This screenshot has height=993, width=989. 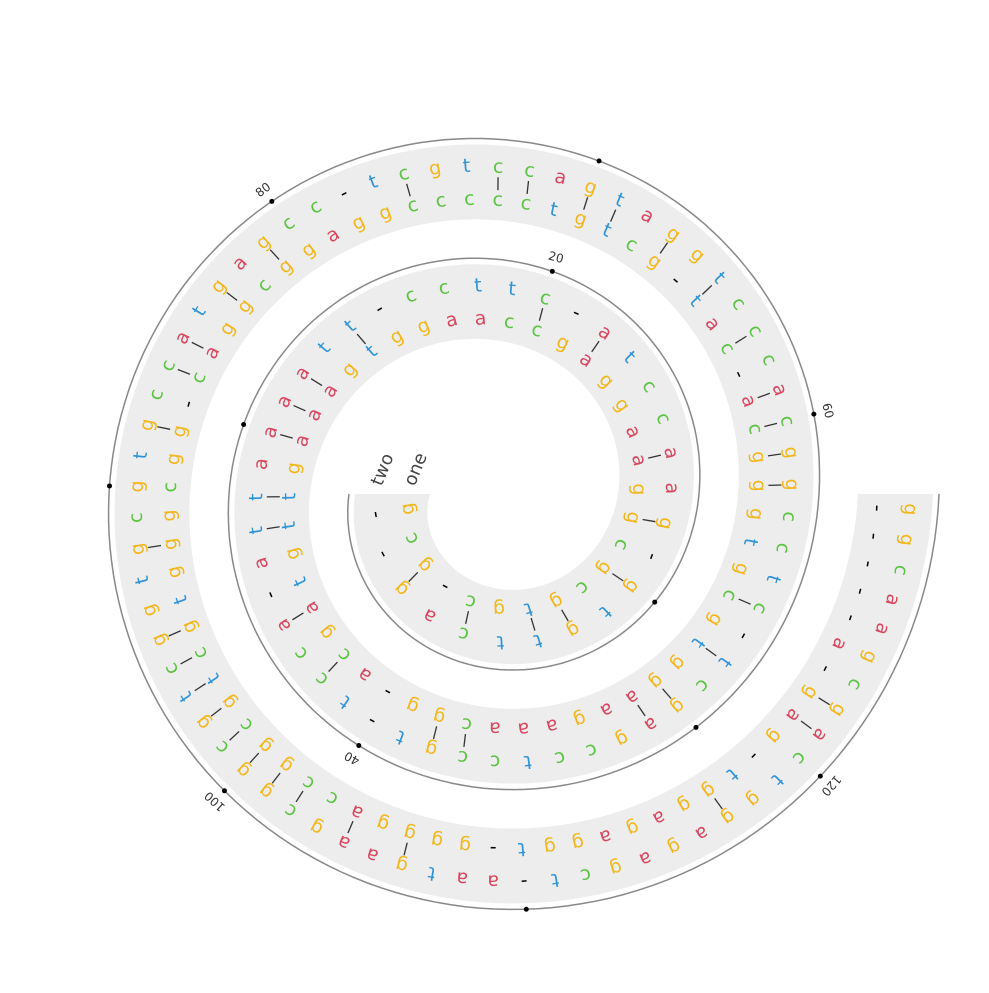 What do you see at coordinates (416, 469) in the screenshot?
I see `track-name: one` at bounding box center [416, 469].